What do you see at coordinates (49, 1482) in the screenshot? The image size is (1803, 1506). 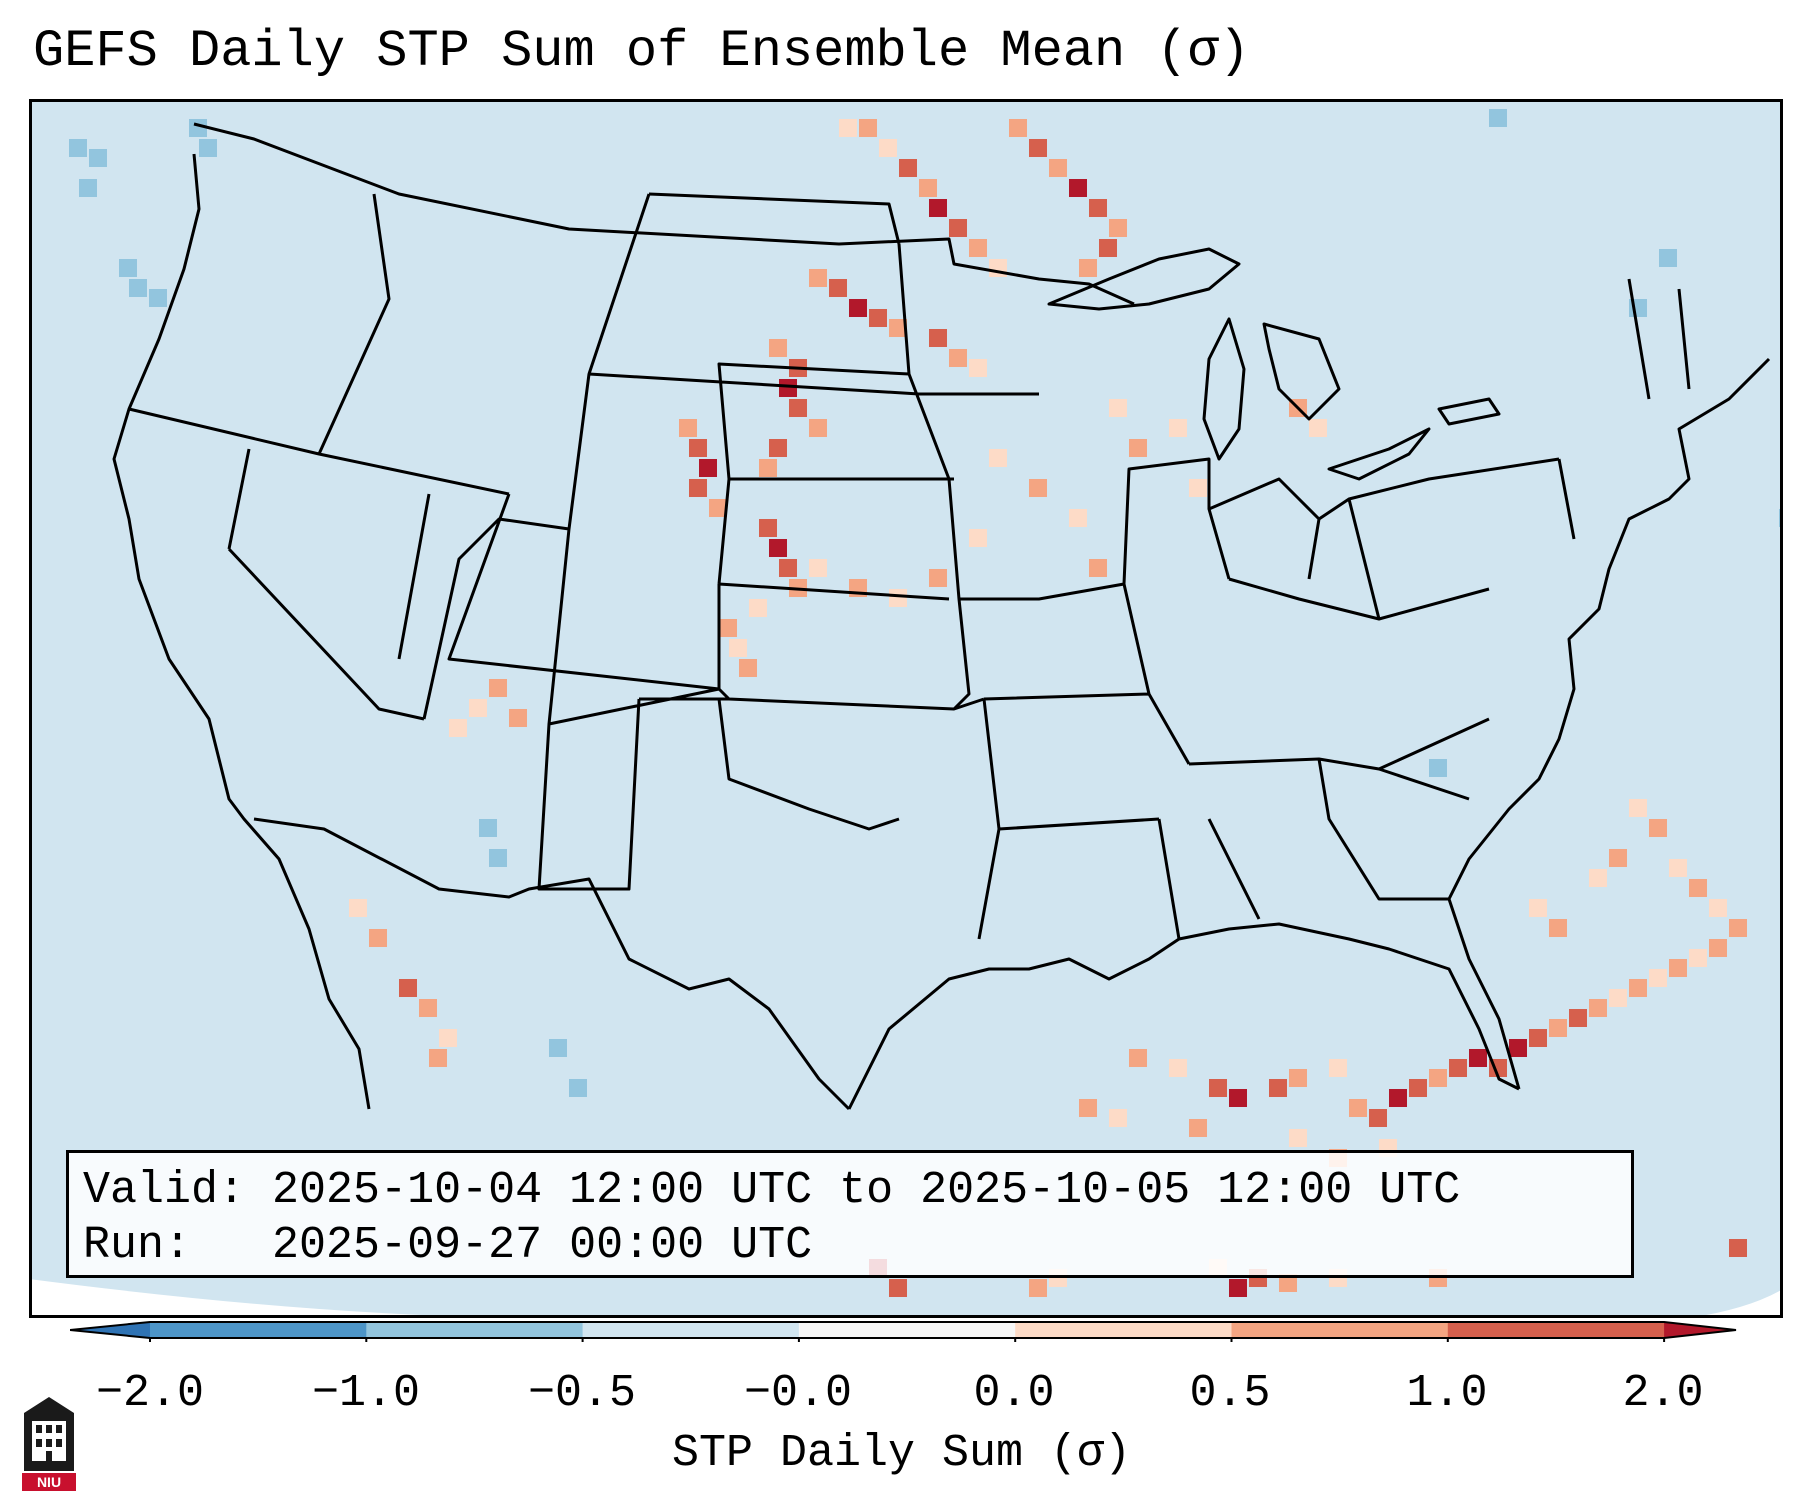 I see `logo-text: NIU` at bounding box center [49, 1482].